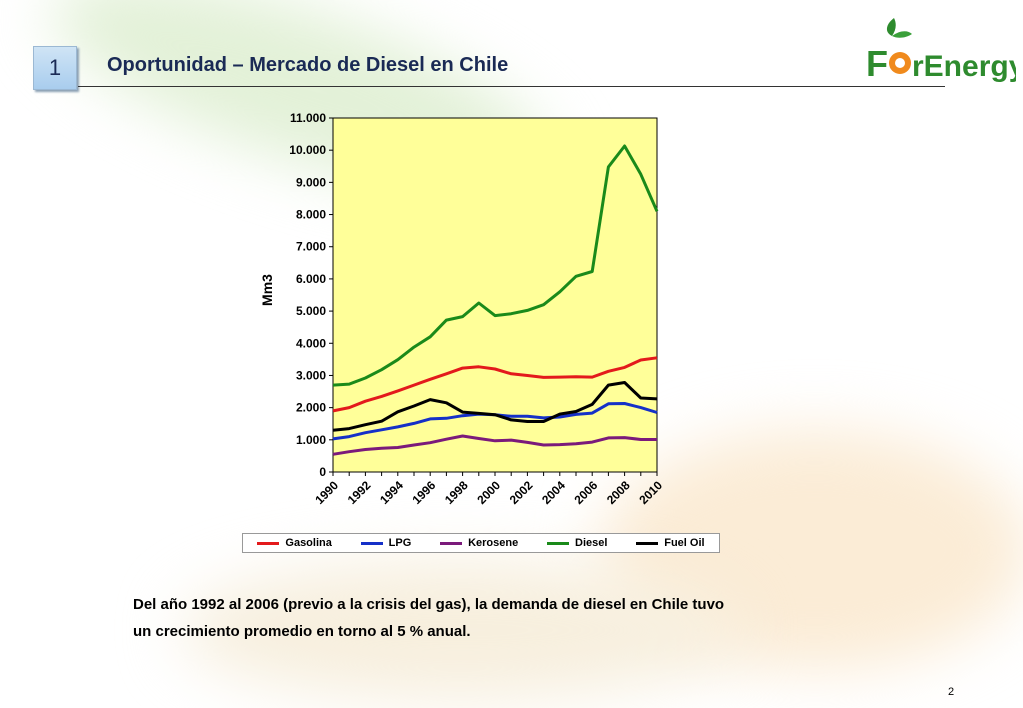  Describe the element at coordinates (684, 543) in the screenshot. I see `legend-label: Fuel Oil` at that location.